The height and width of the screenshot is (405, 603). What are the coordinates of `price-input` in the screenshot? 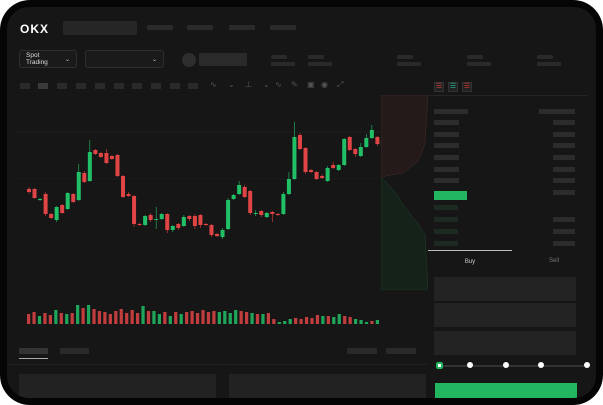 It's located at (505, 289).